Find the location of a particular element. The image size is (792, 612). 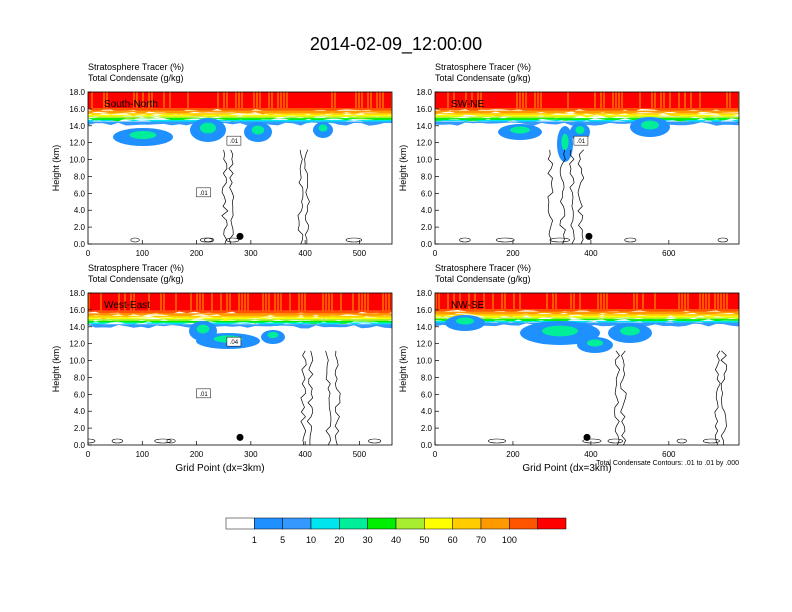

plot-frame is located at coordinates (587, 369).